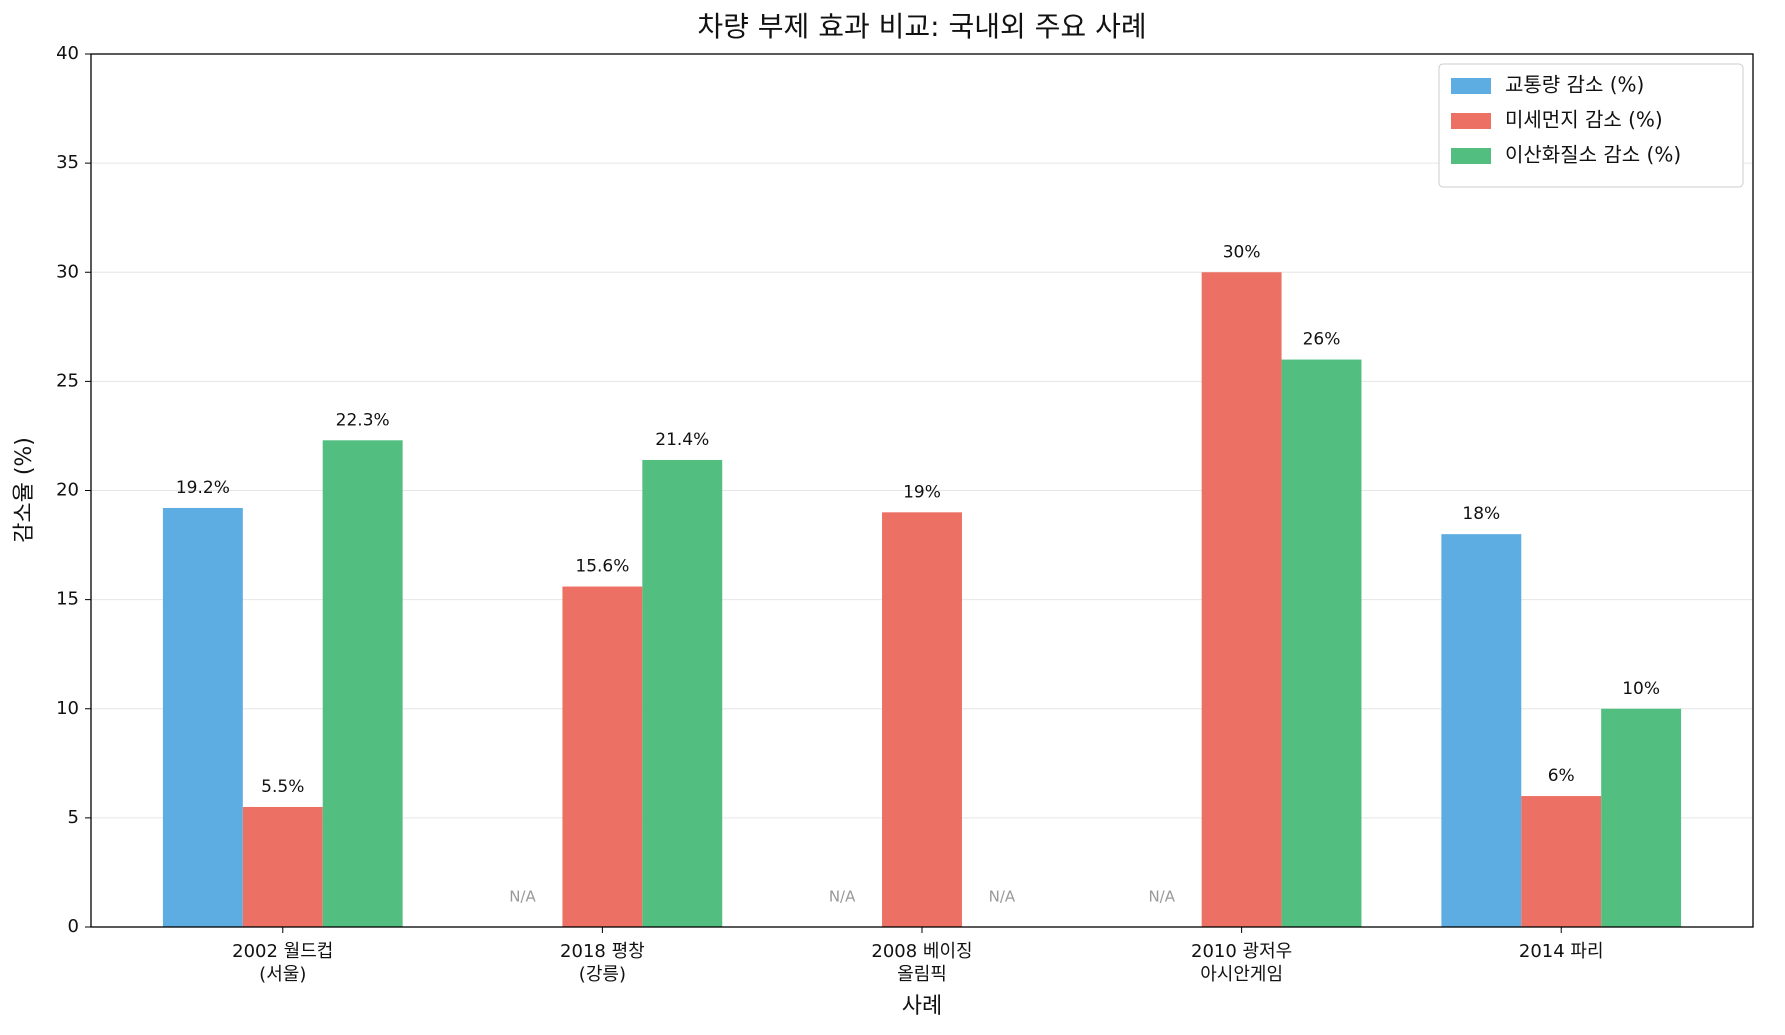 This screenshot has height=1035, width=1785. What do you see at coordinates (1241, 951) in the screenshot?
I see `x-tick-line: 2010 광저우` at bounding box center [1241, 951].